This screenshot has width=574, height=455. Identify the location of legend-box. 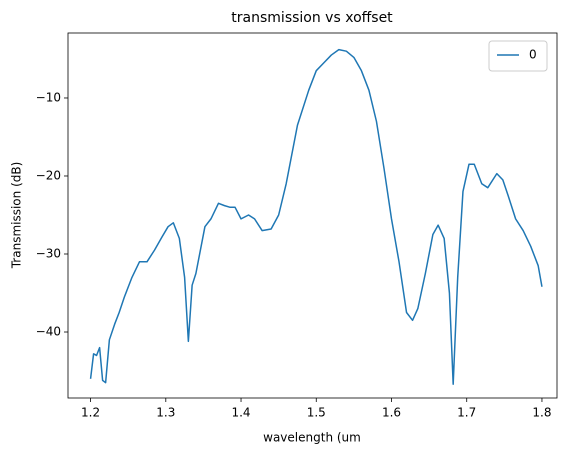
(518, 56).